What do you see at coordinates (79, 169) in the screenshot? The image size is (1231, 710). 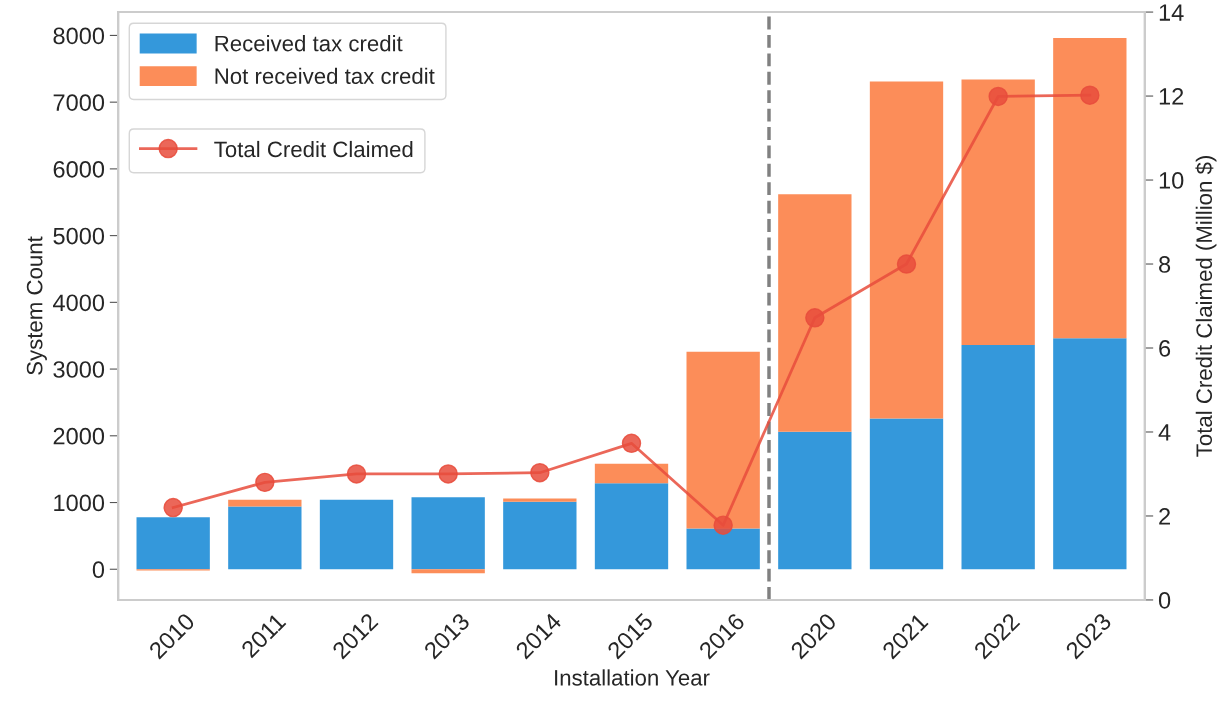 I see `y-tick-label: 6000` at bounding box center [79, 169].